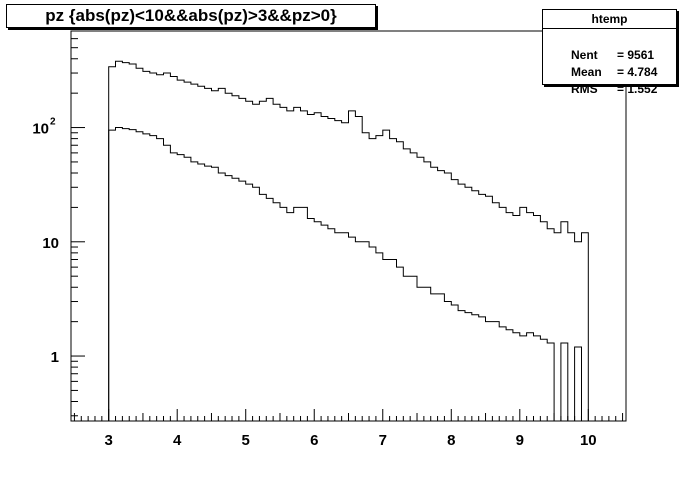 The width and height of the screenshot is (696, 477). What do you see at coordinates (451, 440) in the screenshot?
I see `x-tick-label: 8` at bounding box center [451, 440].